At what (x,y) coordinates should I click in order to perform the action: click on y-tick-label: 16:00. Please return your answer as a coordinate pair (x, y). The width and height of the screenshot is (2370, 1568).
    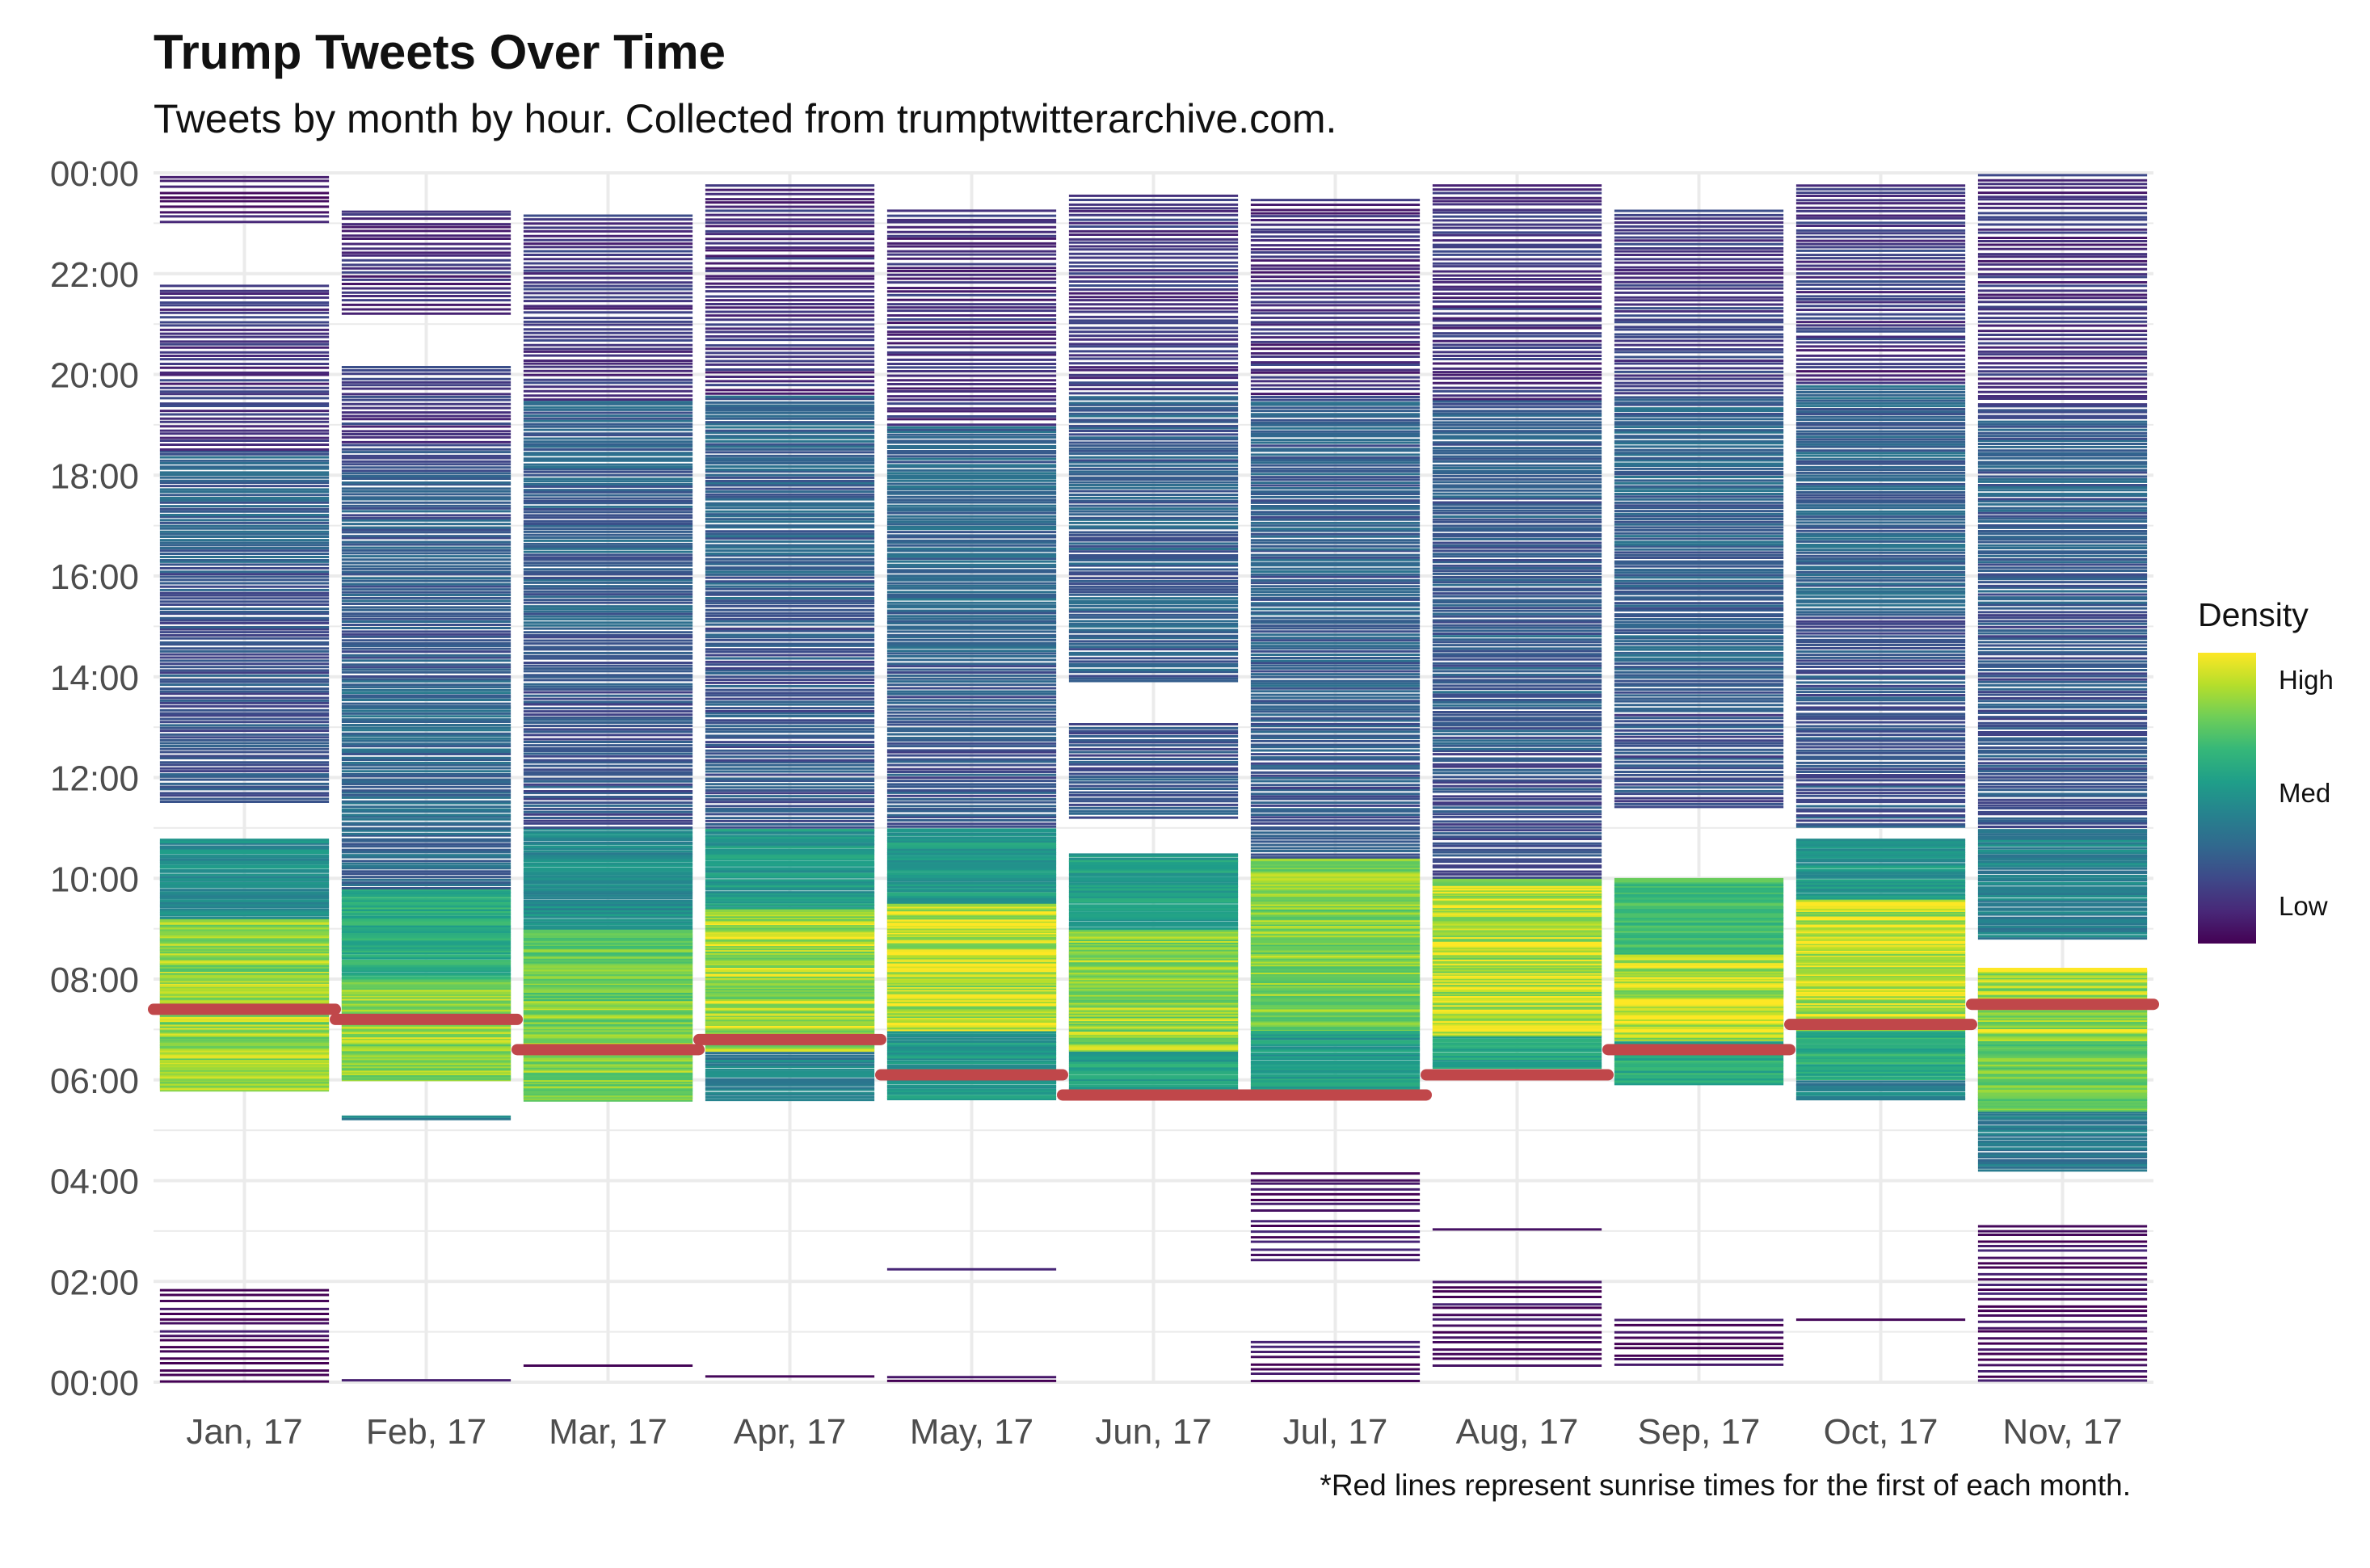
    Looking at the image, I should click on (94, 577).